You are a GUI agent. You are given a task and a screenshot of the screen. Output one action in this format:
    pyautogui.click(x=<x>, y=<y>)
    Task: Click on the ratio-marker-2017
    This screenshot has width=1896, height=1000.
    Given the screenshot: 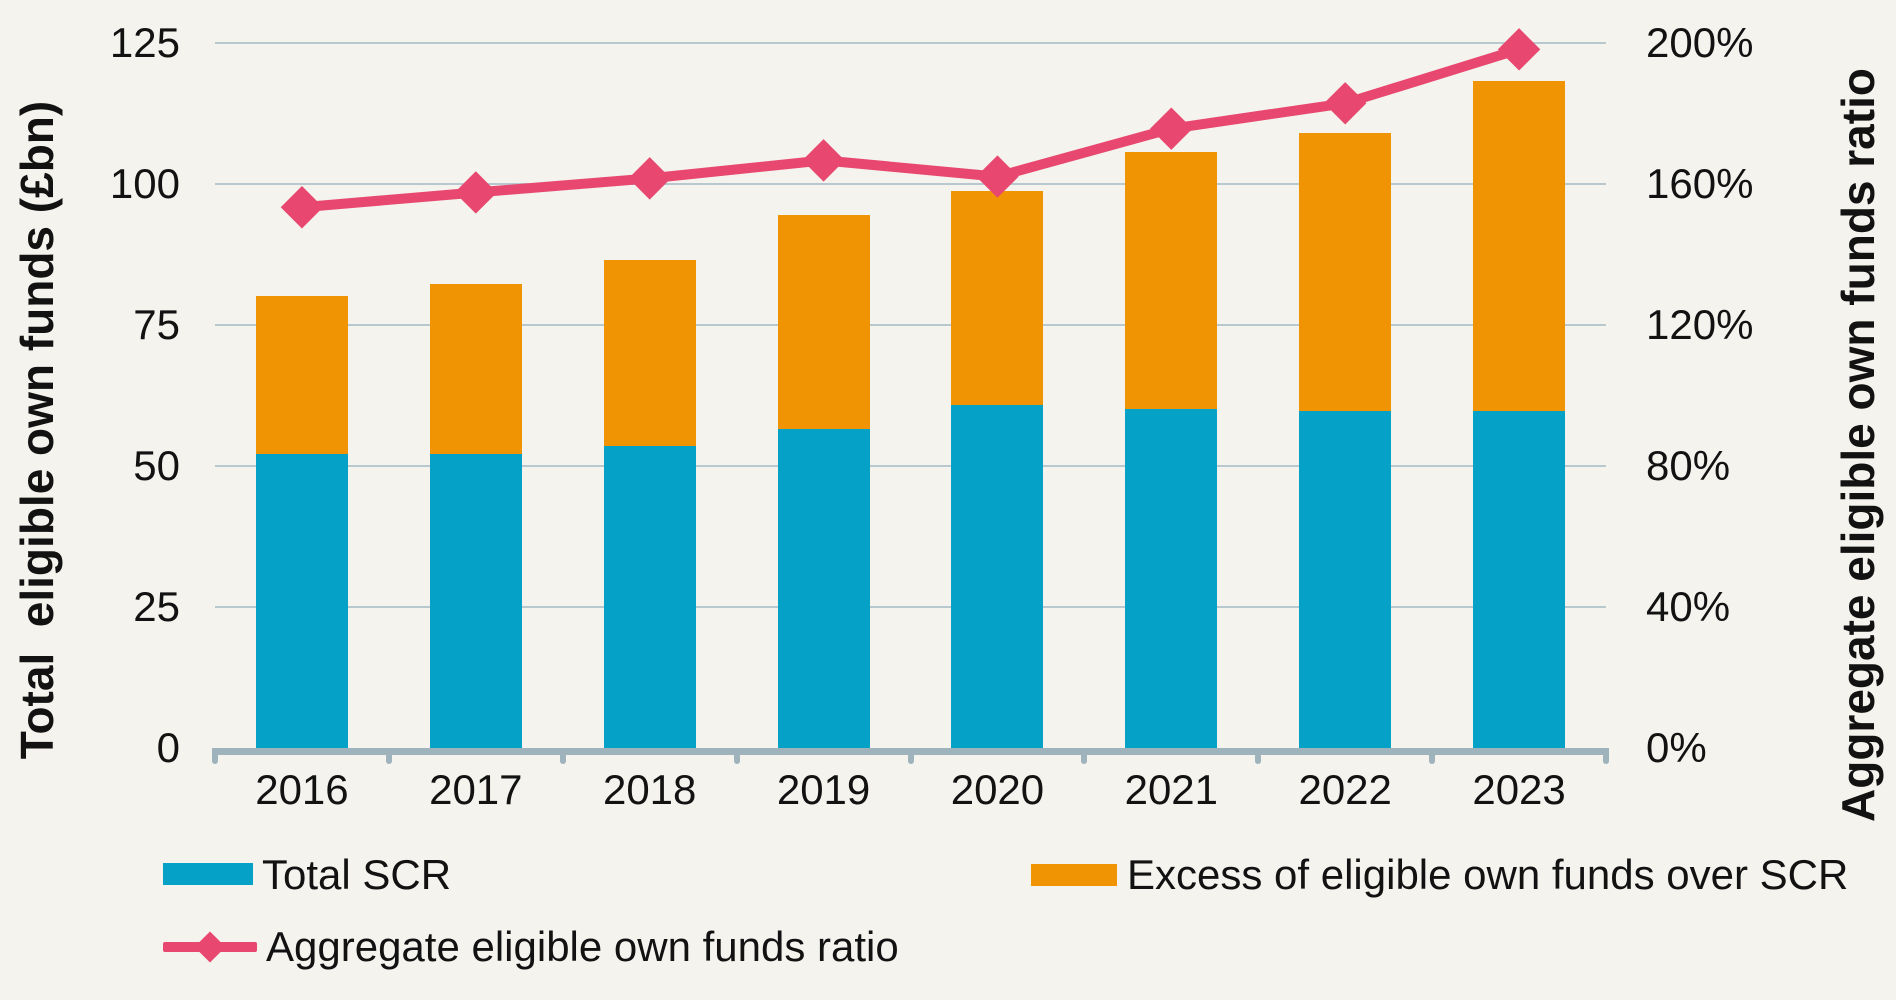 What is the action you would take?
    pyautogui.click(x=476, y=192)
    